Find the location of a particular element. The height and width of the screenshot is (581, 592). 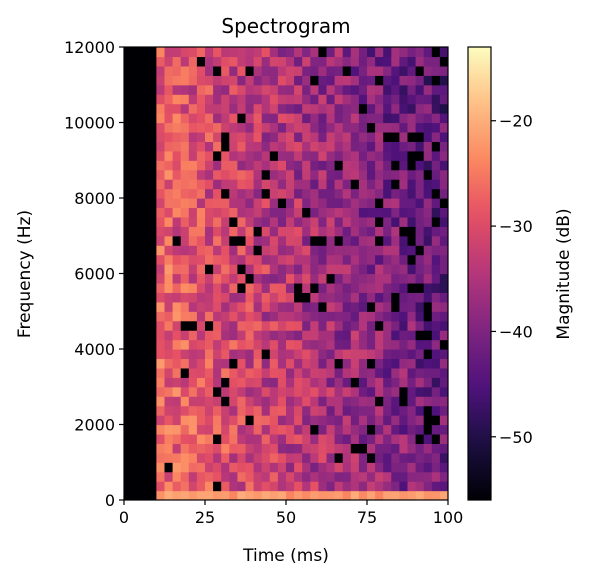

x-tick-label: 0 is located at coordinates (124, 517).